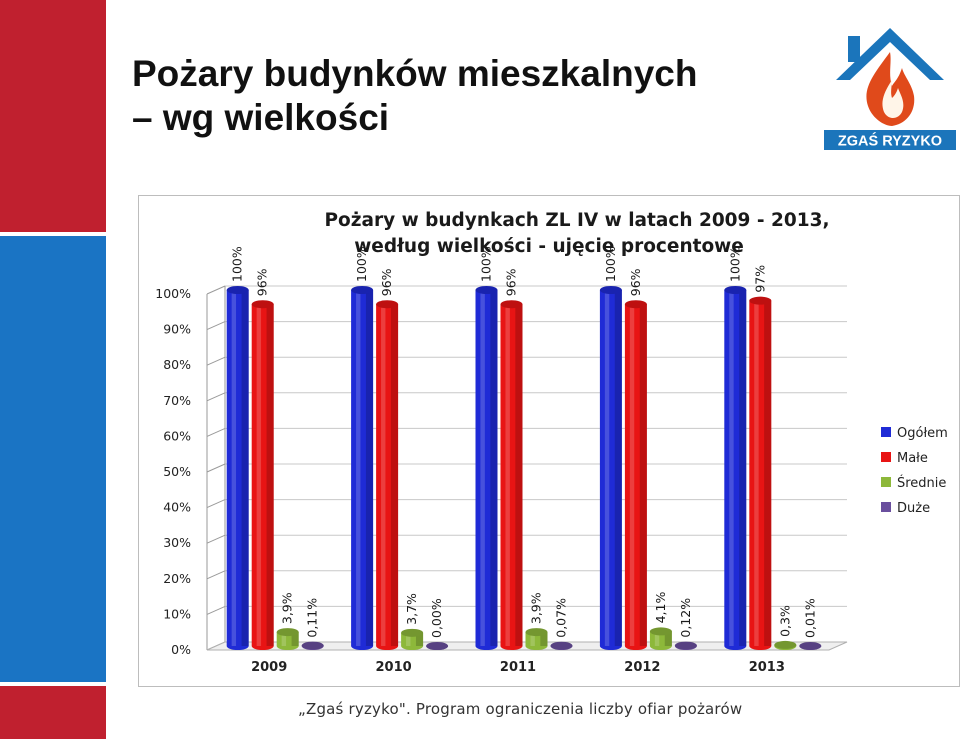 The width and height of the screenshot is (960, 739). I want to click on y-tick-label: 30%, so click(177, 542).